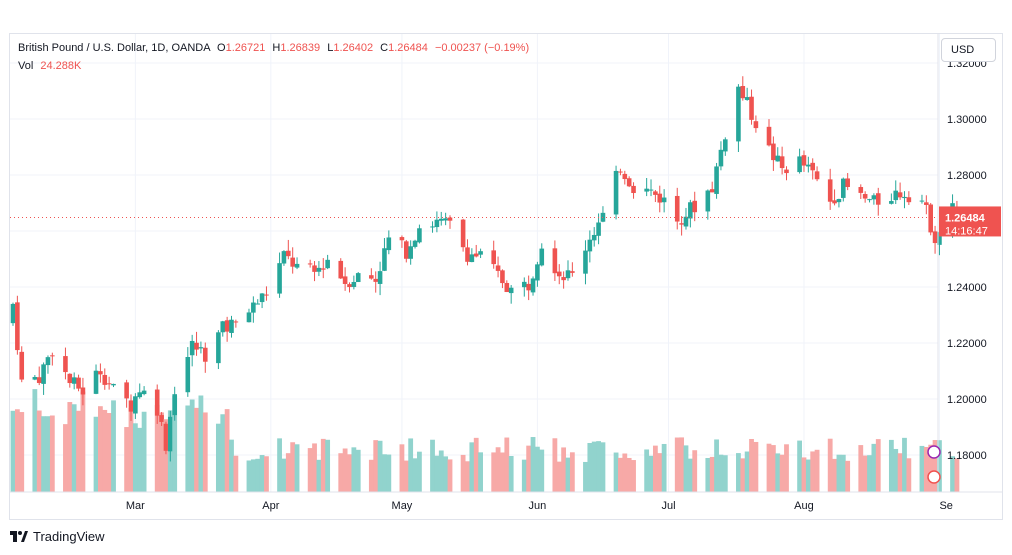  I want to click on last-price-label: 1.26484, so click(965, 218).